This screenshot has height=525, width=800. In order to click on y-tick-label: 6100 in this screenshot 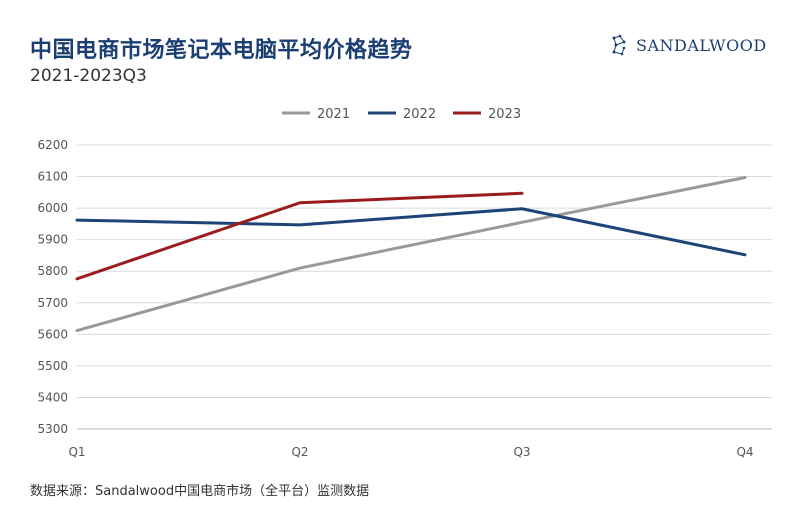, I will do `click(52, 177)`.